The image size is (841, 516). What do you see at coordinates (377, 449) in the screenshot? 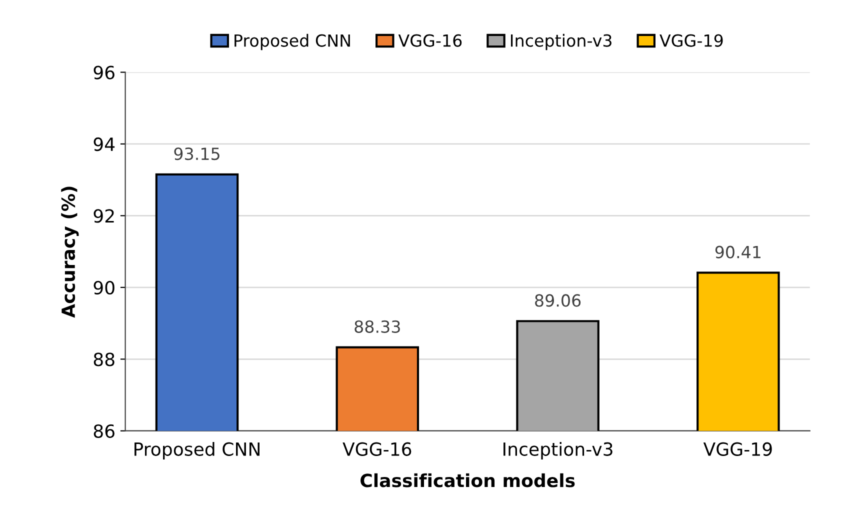
I see `x-tick-label: VGG-16` at bounding box center [377, 449].